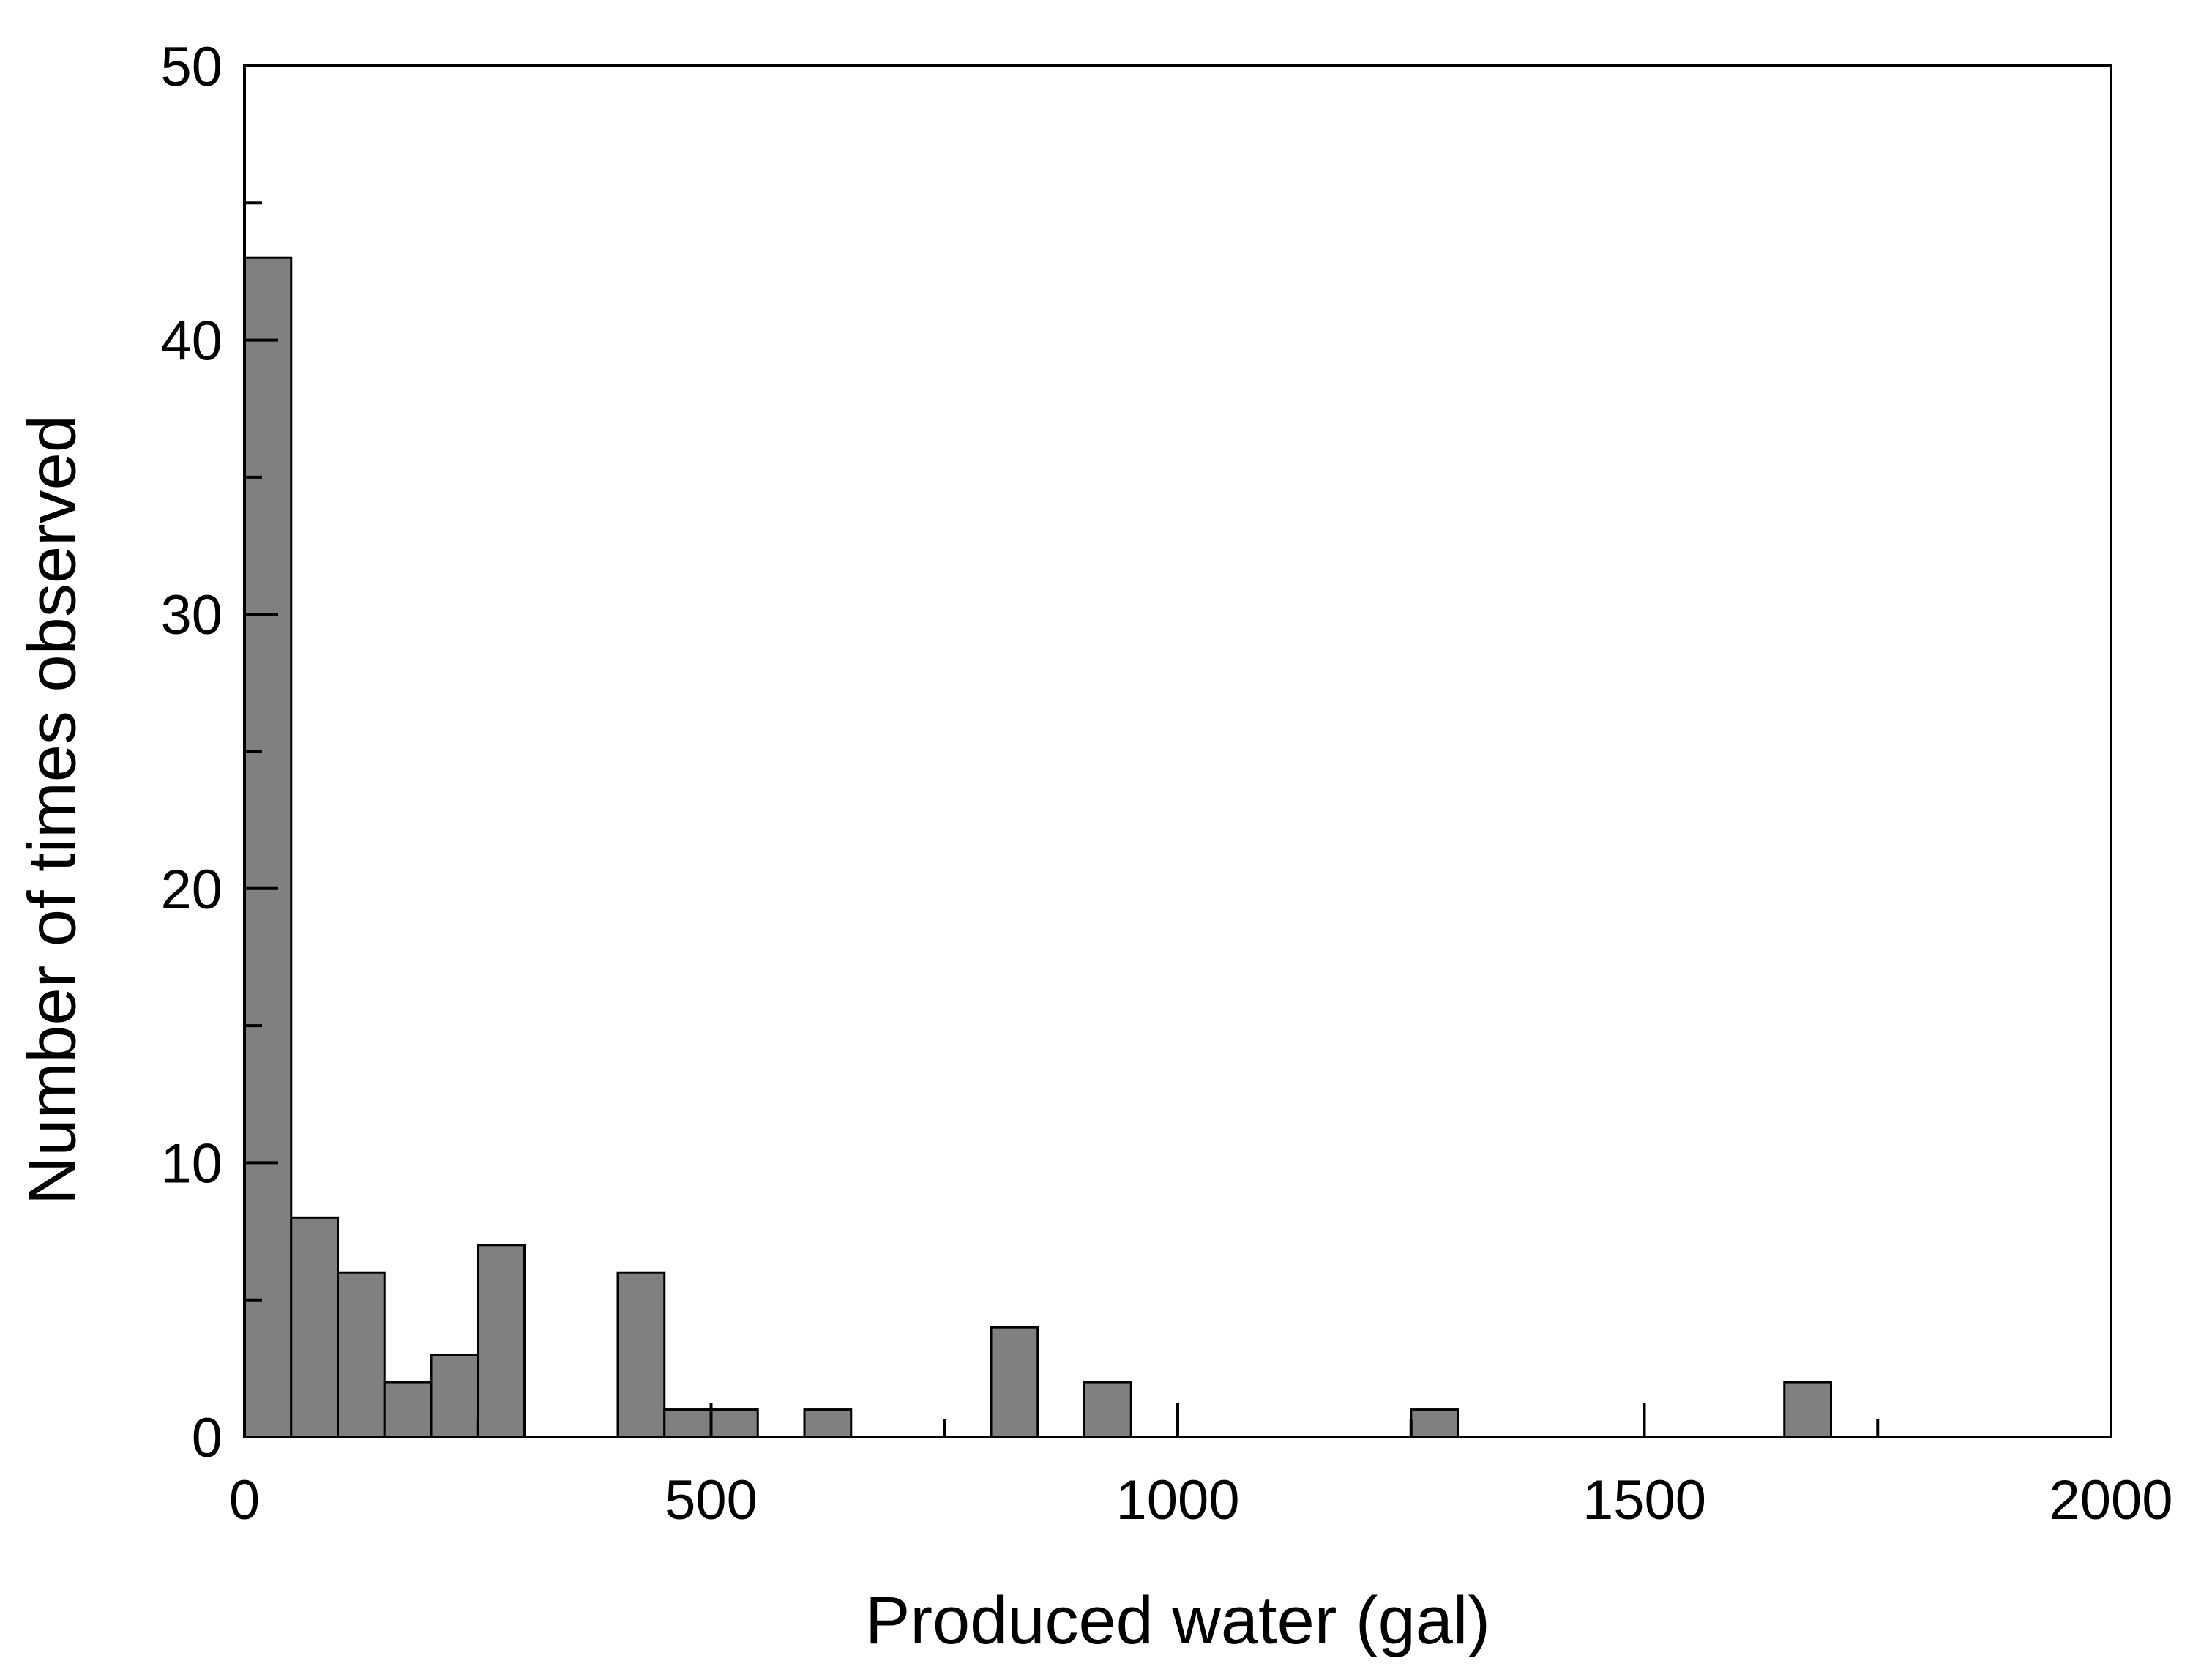 This screenshot has width=2201, height=1680. What do you see at coordinates (207, 1438) in the screenshot?
I see `y-tick-label: 0` at bounding box center [207, 1438].